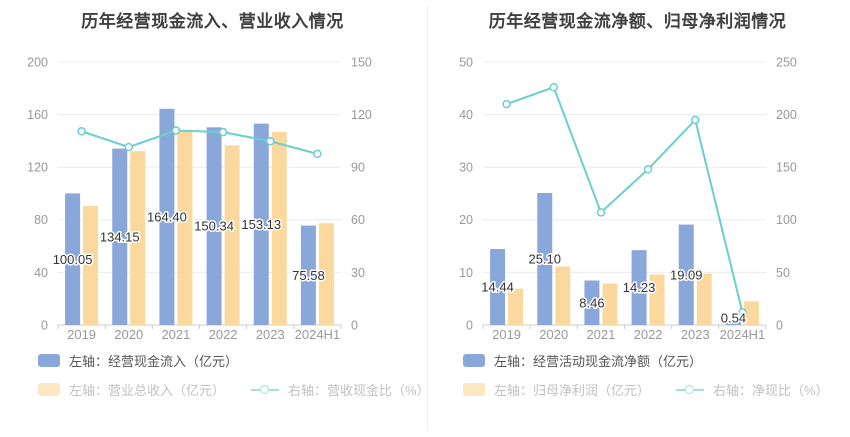  What do you see at coordinates (41, 220) in the screenshot?
I see `left-axis-tick-label: 80` at bounding box center [41, 220].